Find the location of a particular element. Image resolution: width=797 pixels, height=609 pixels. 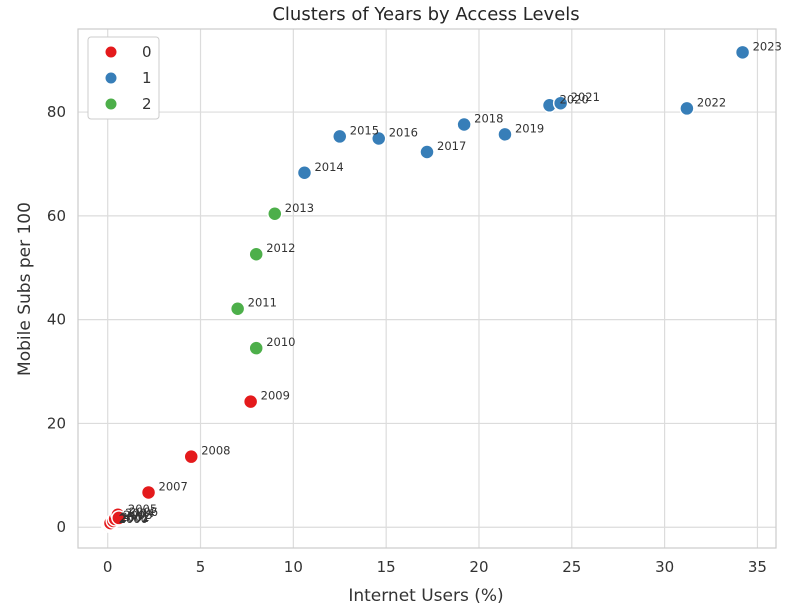

data-point-2023 is located at coordinates (742, 52).